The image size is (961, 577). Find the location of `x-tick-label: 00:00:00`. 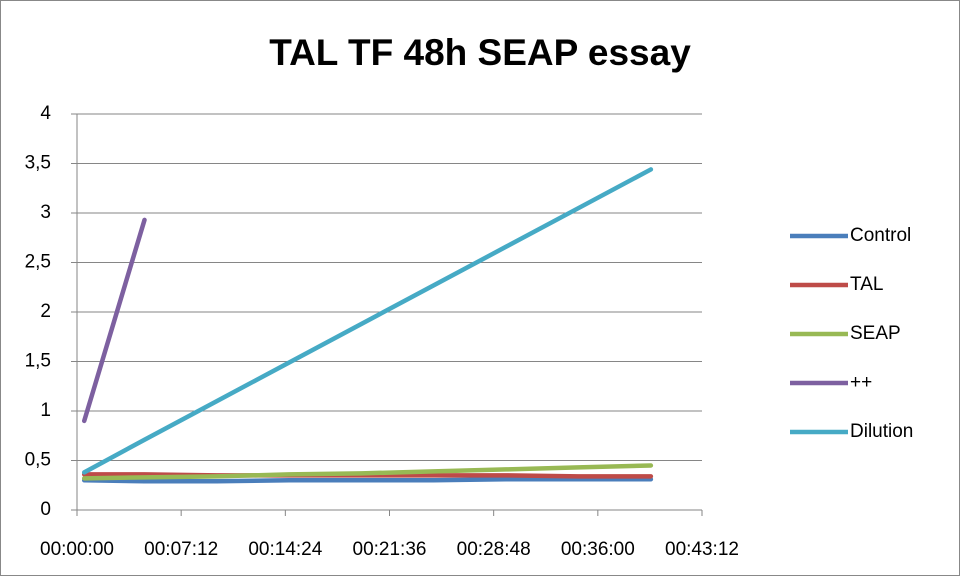

x-tick-label: 00:00:00 is located at coordinates (77, 549).